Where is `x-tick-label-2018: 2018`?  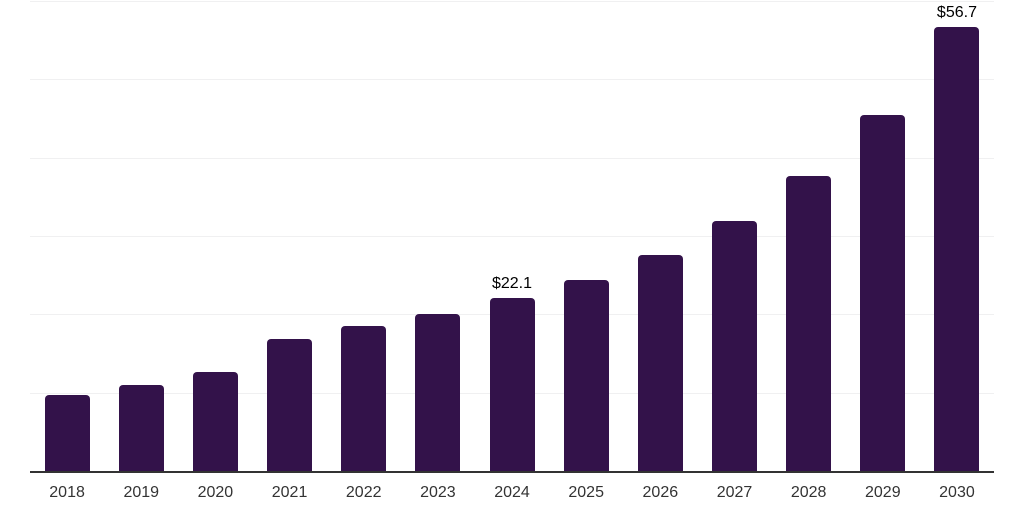 x-tick-label-2018: 2018 is located at coordinates (67, 492).